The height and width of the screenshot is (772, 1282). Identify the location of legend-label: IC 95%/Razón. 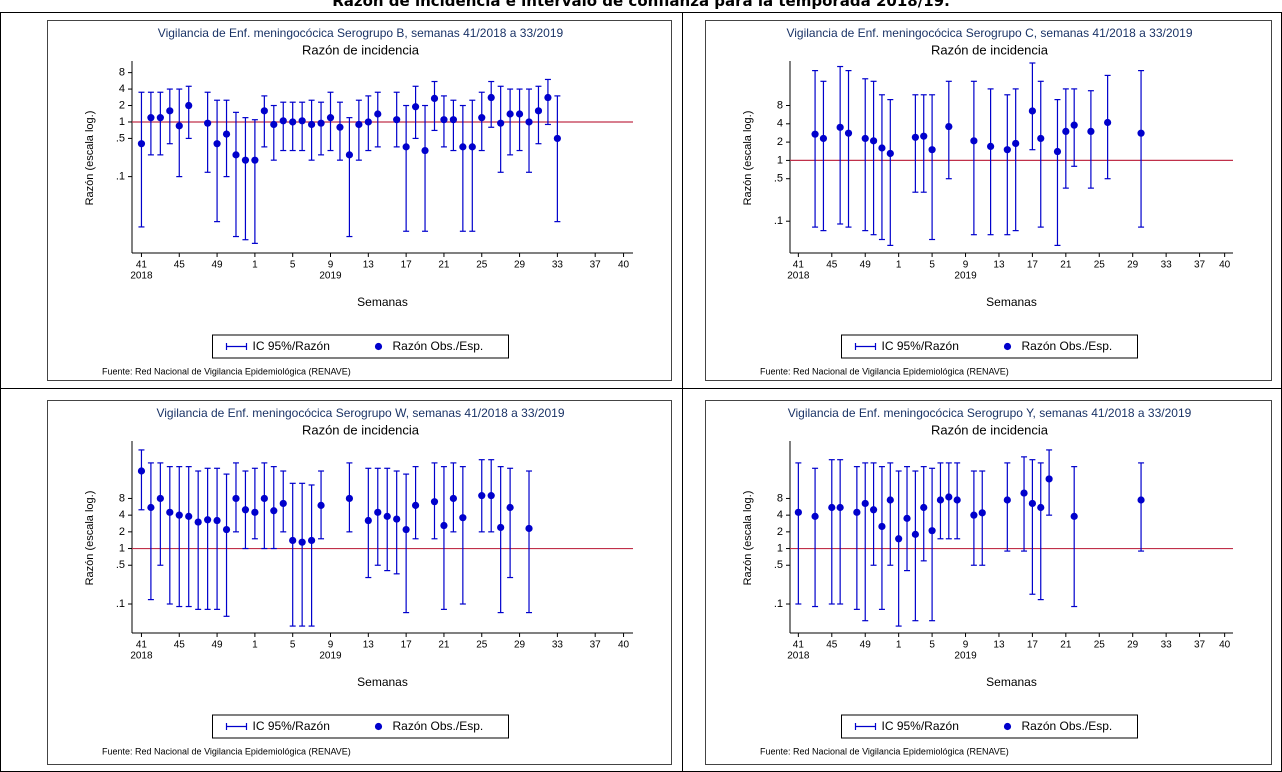
(920, 726).